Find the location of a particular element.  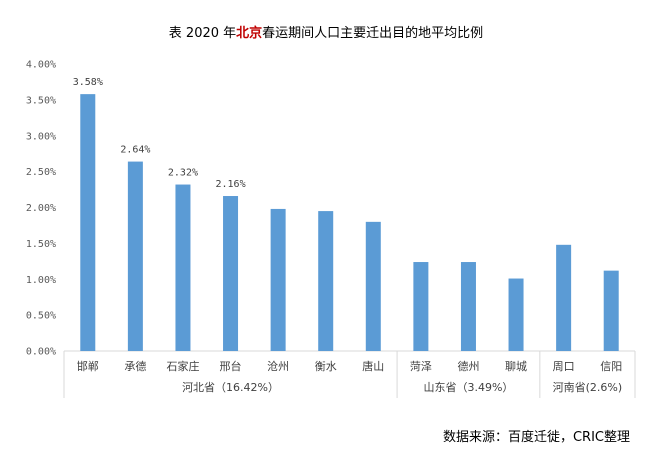

x-tick-label: 邯郸 is located at coordinates (88, 366).